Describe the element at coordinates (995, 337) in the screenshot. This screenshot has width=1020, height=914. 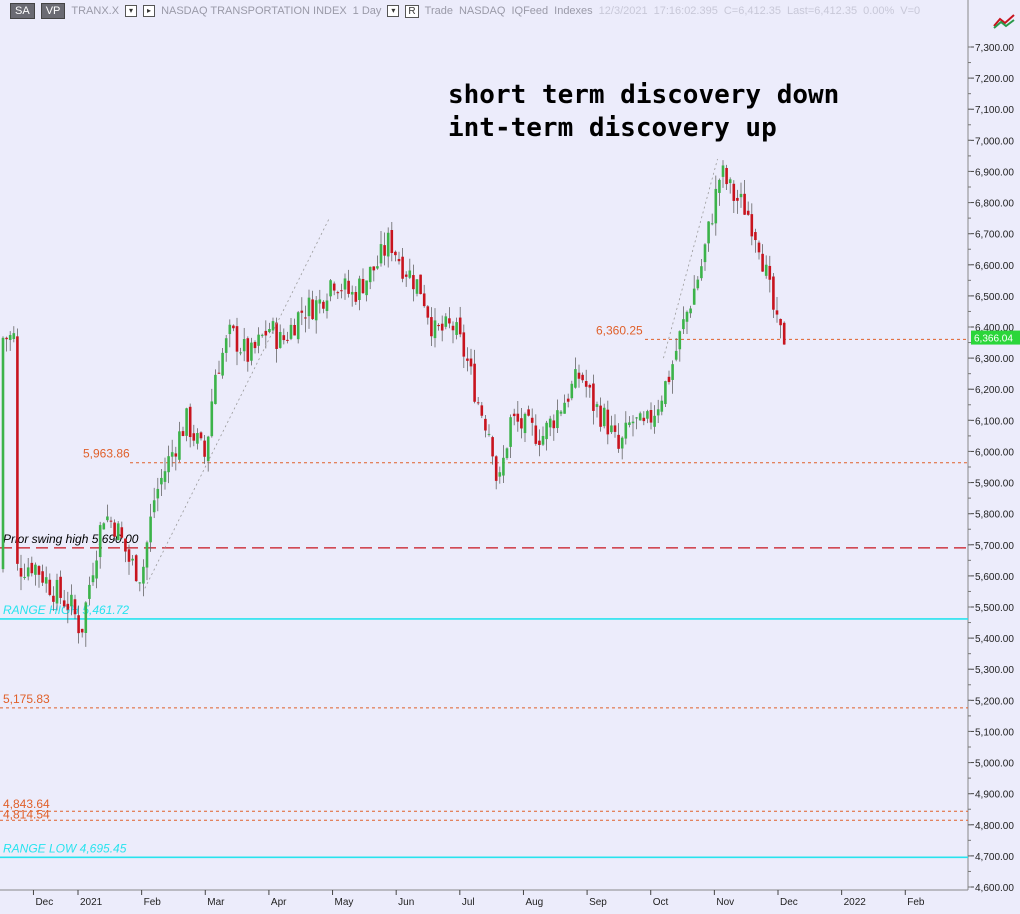
I see `last-price-marker` at that location.